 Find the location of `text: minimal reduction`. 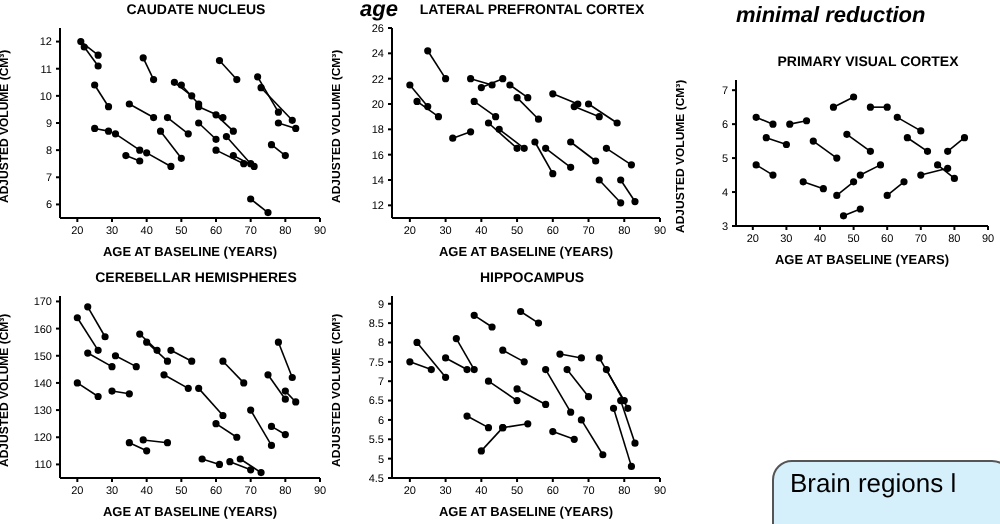

text: minimal reduction is located at coordinates (831, 16).